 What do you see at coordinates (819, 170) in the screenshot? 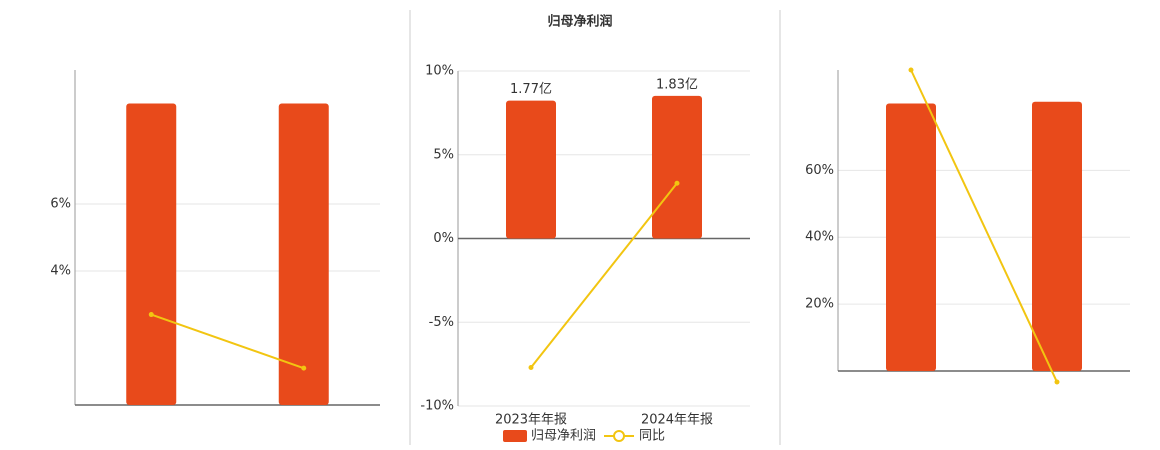
I see `y-tick-label: 60%` at bounding box center [819, 170].